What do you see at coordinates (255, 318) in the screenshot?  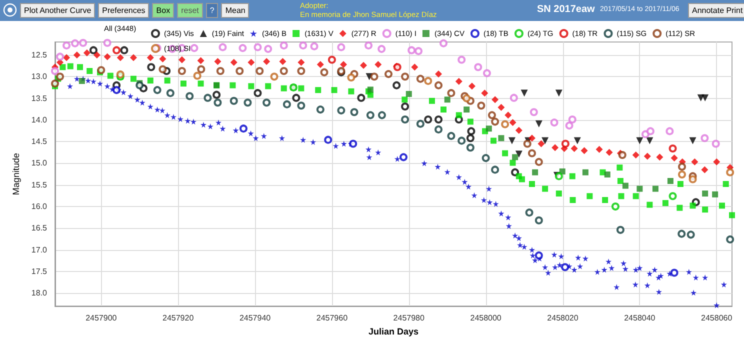 I see `x-tick-label: 2457940` at bounding box center [255, 318].